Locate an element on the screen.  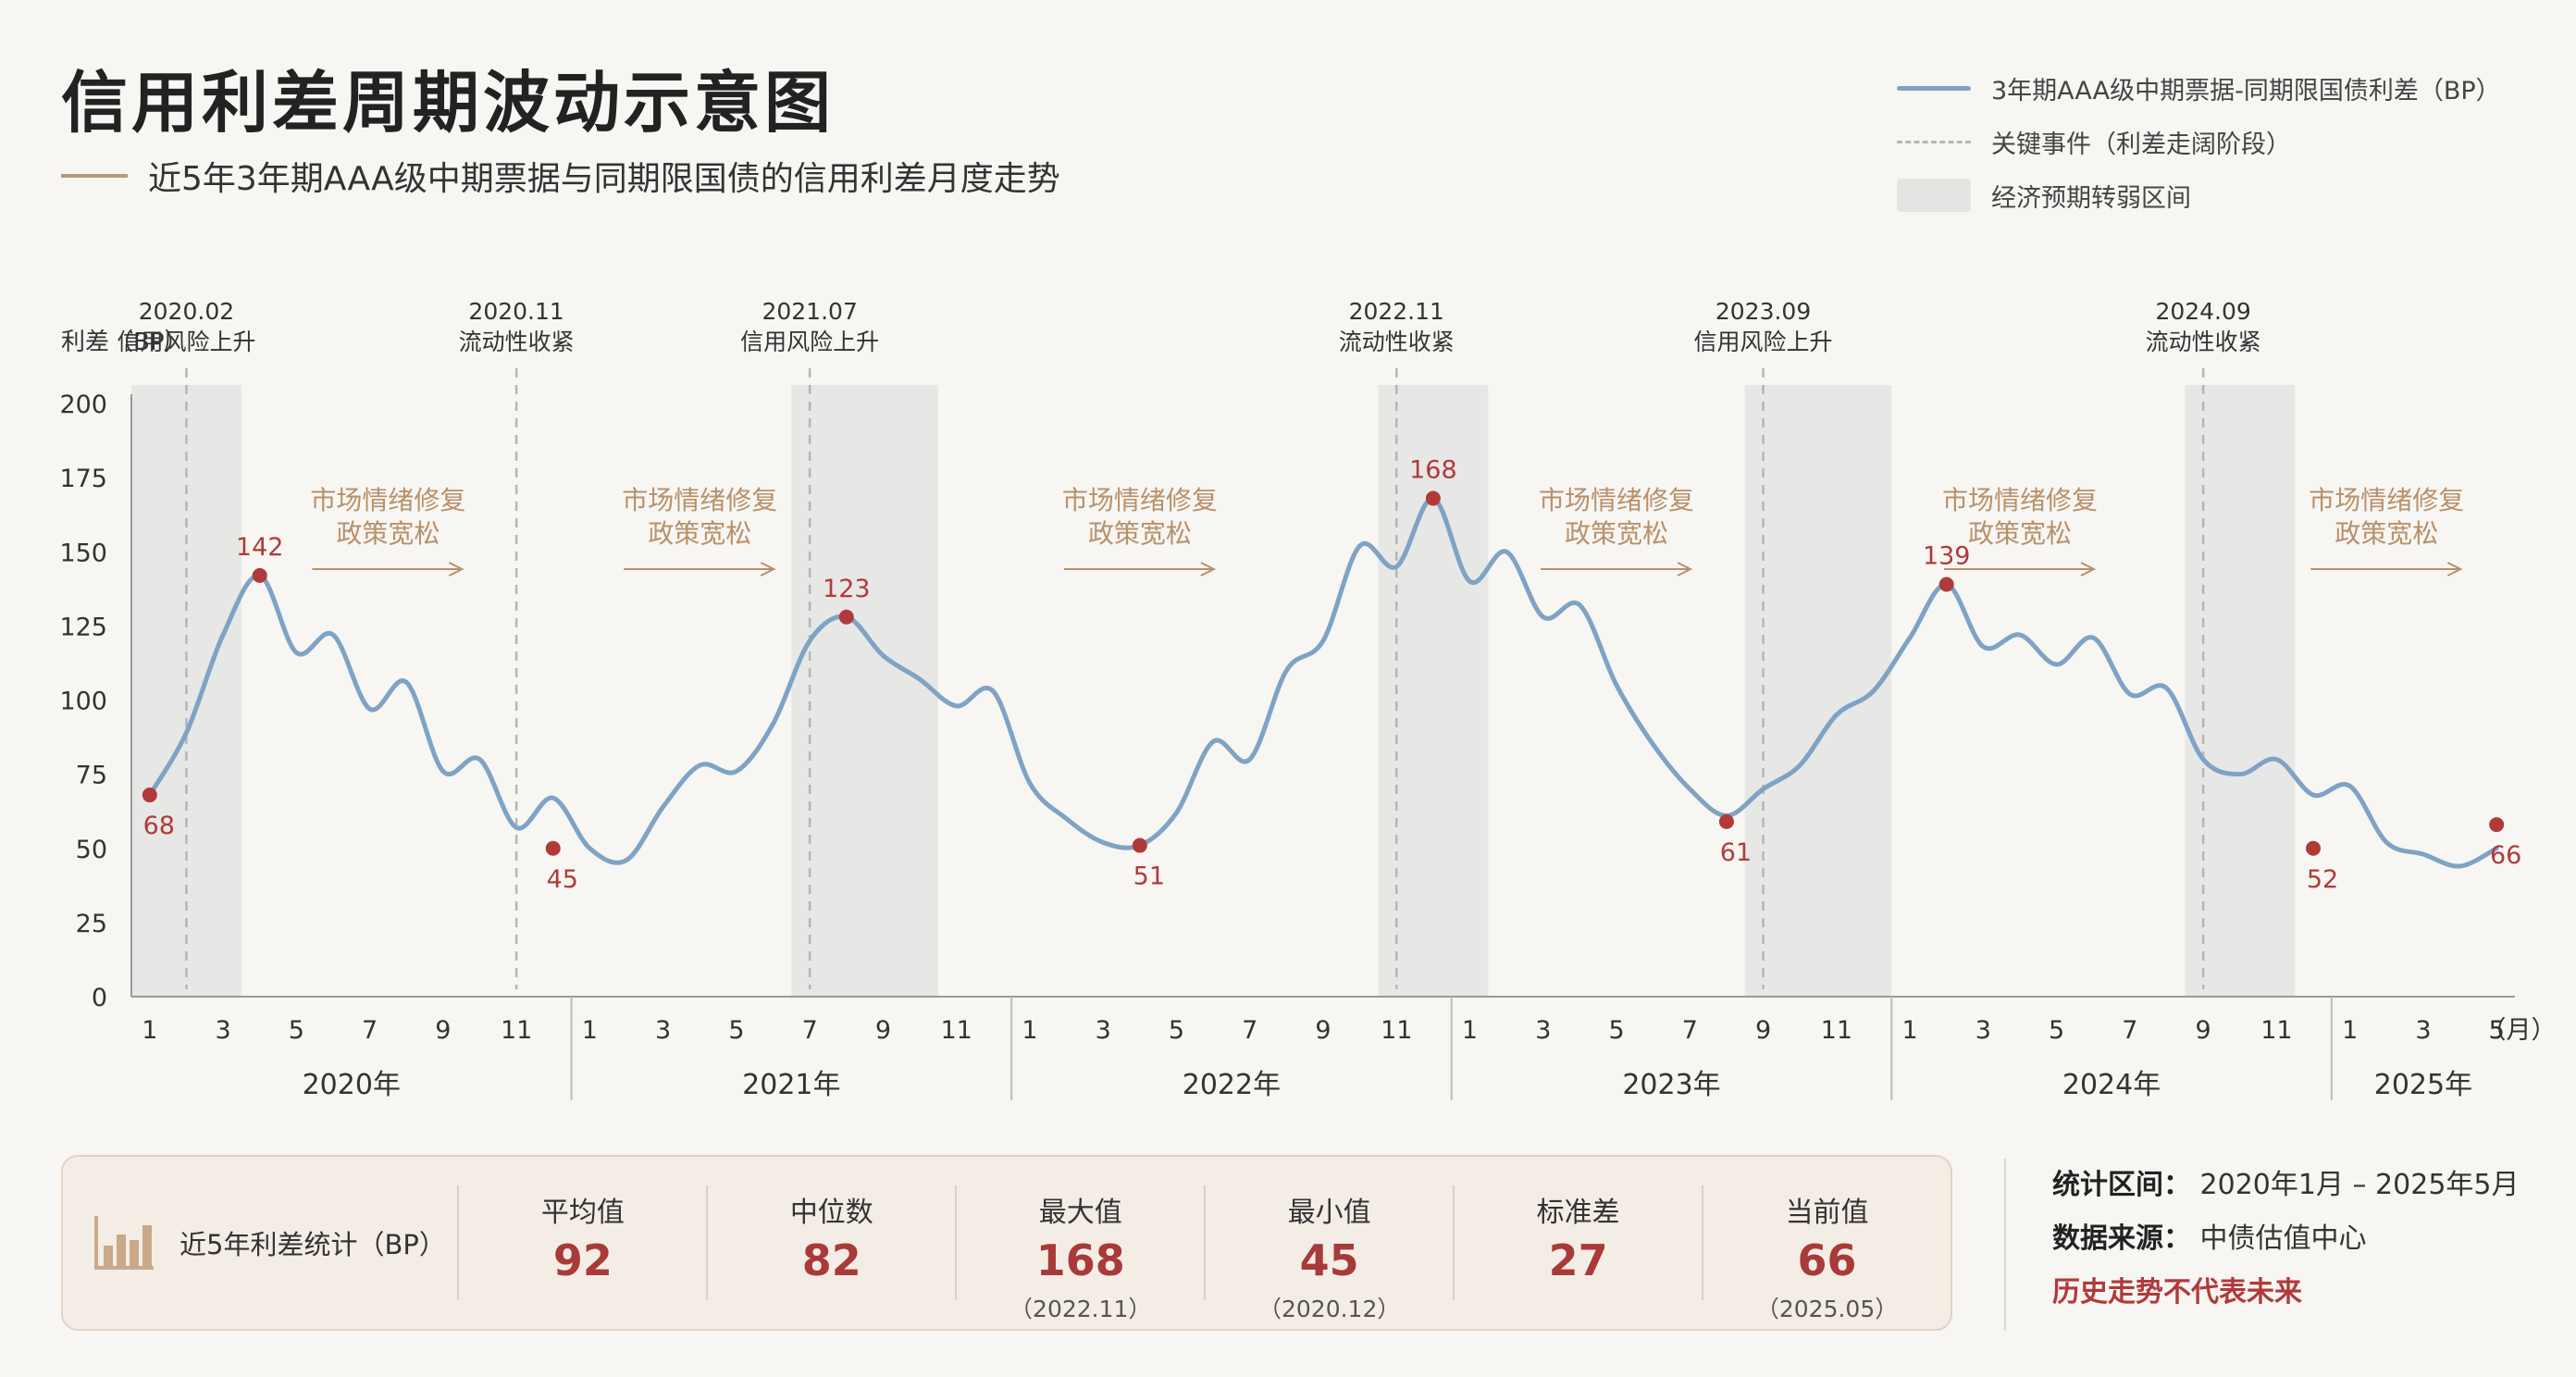
y-tick-label: 125 is located at coordinates (83, 627).